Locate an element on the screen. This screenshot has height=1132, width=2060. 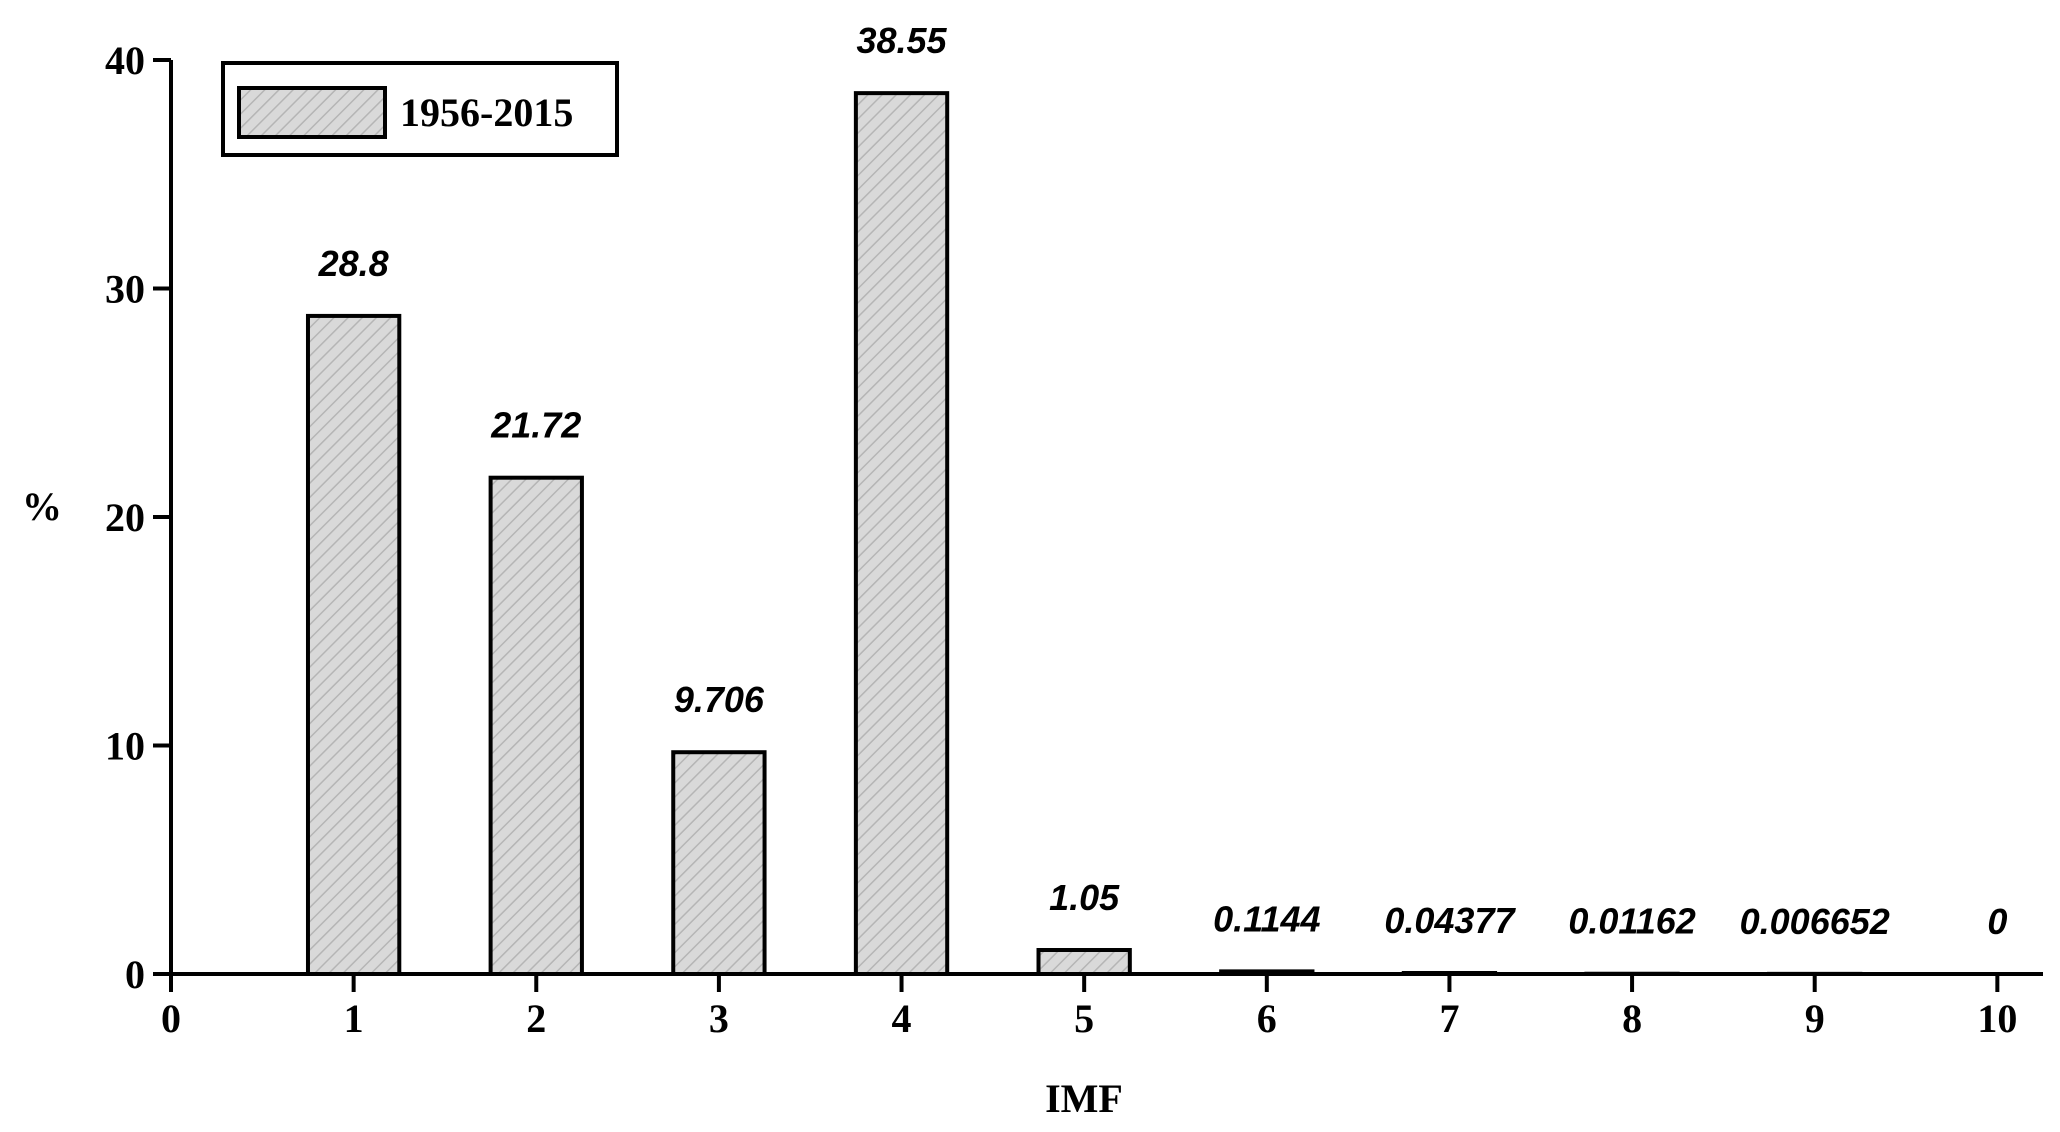
data-label: 9.706 is located at coordinates (719, 699).